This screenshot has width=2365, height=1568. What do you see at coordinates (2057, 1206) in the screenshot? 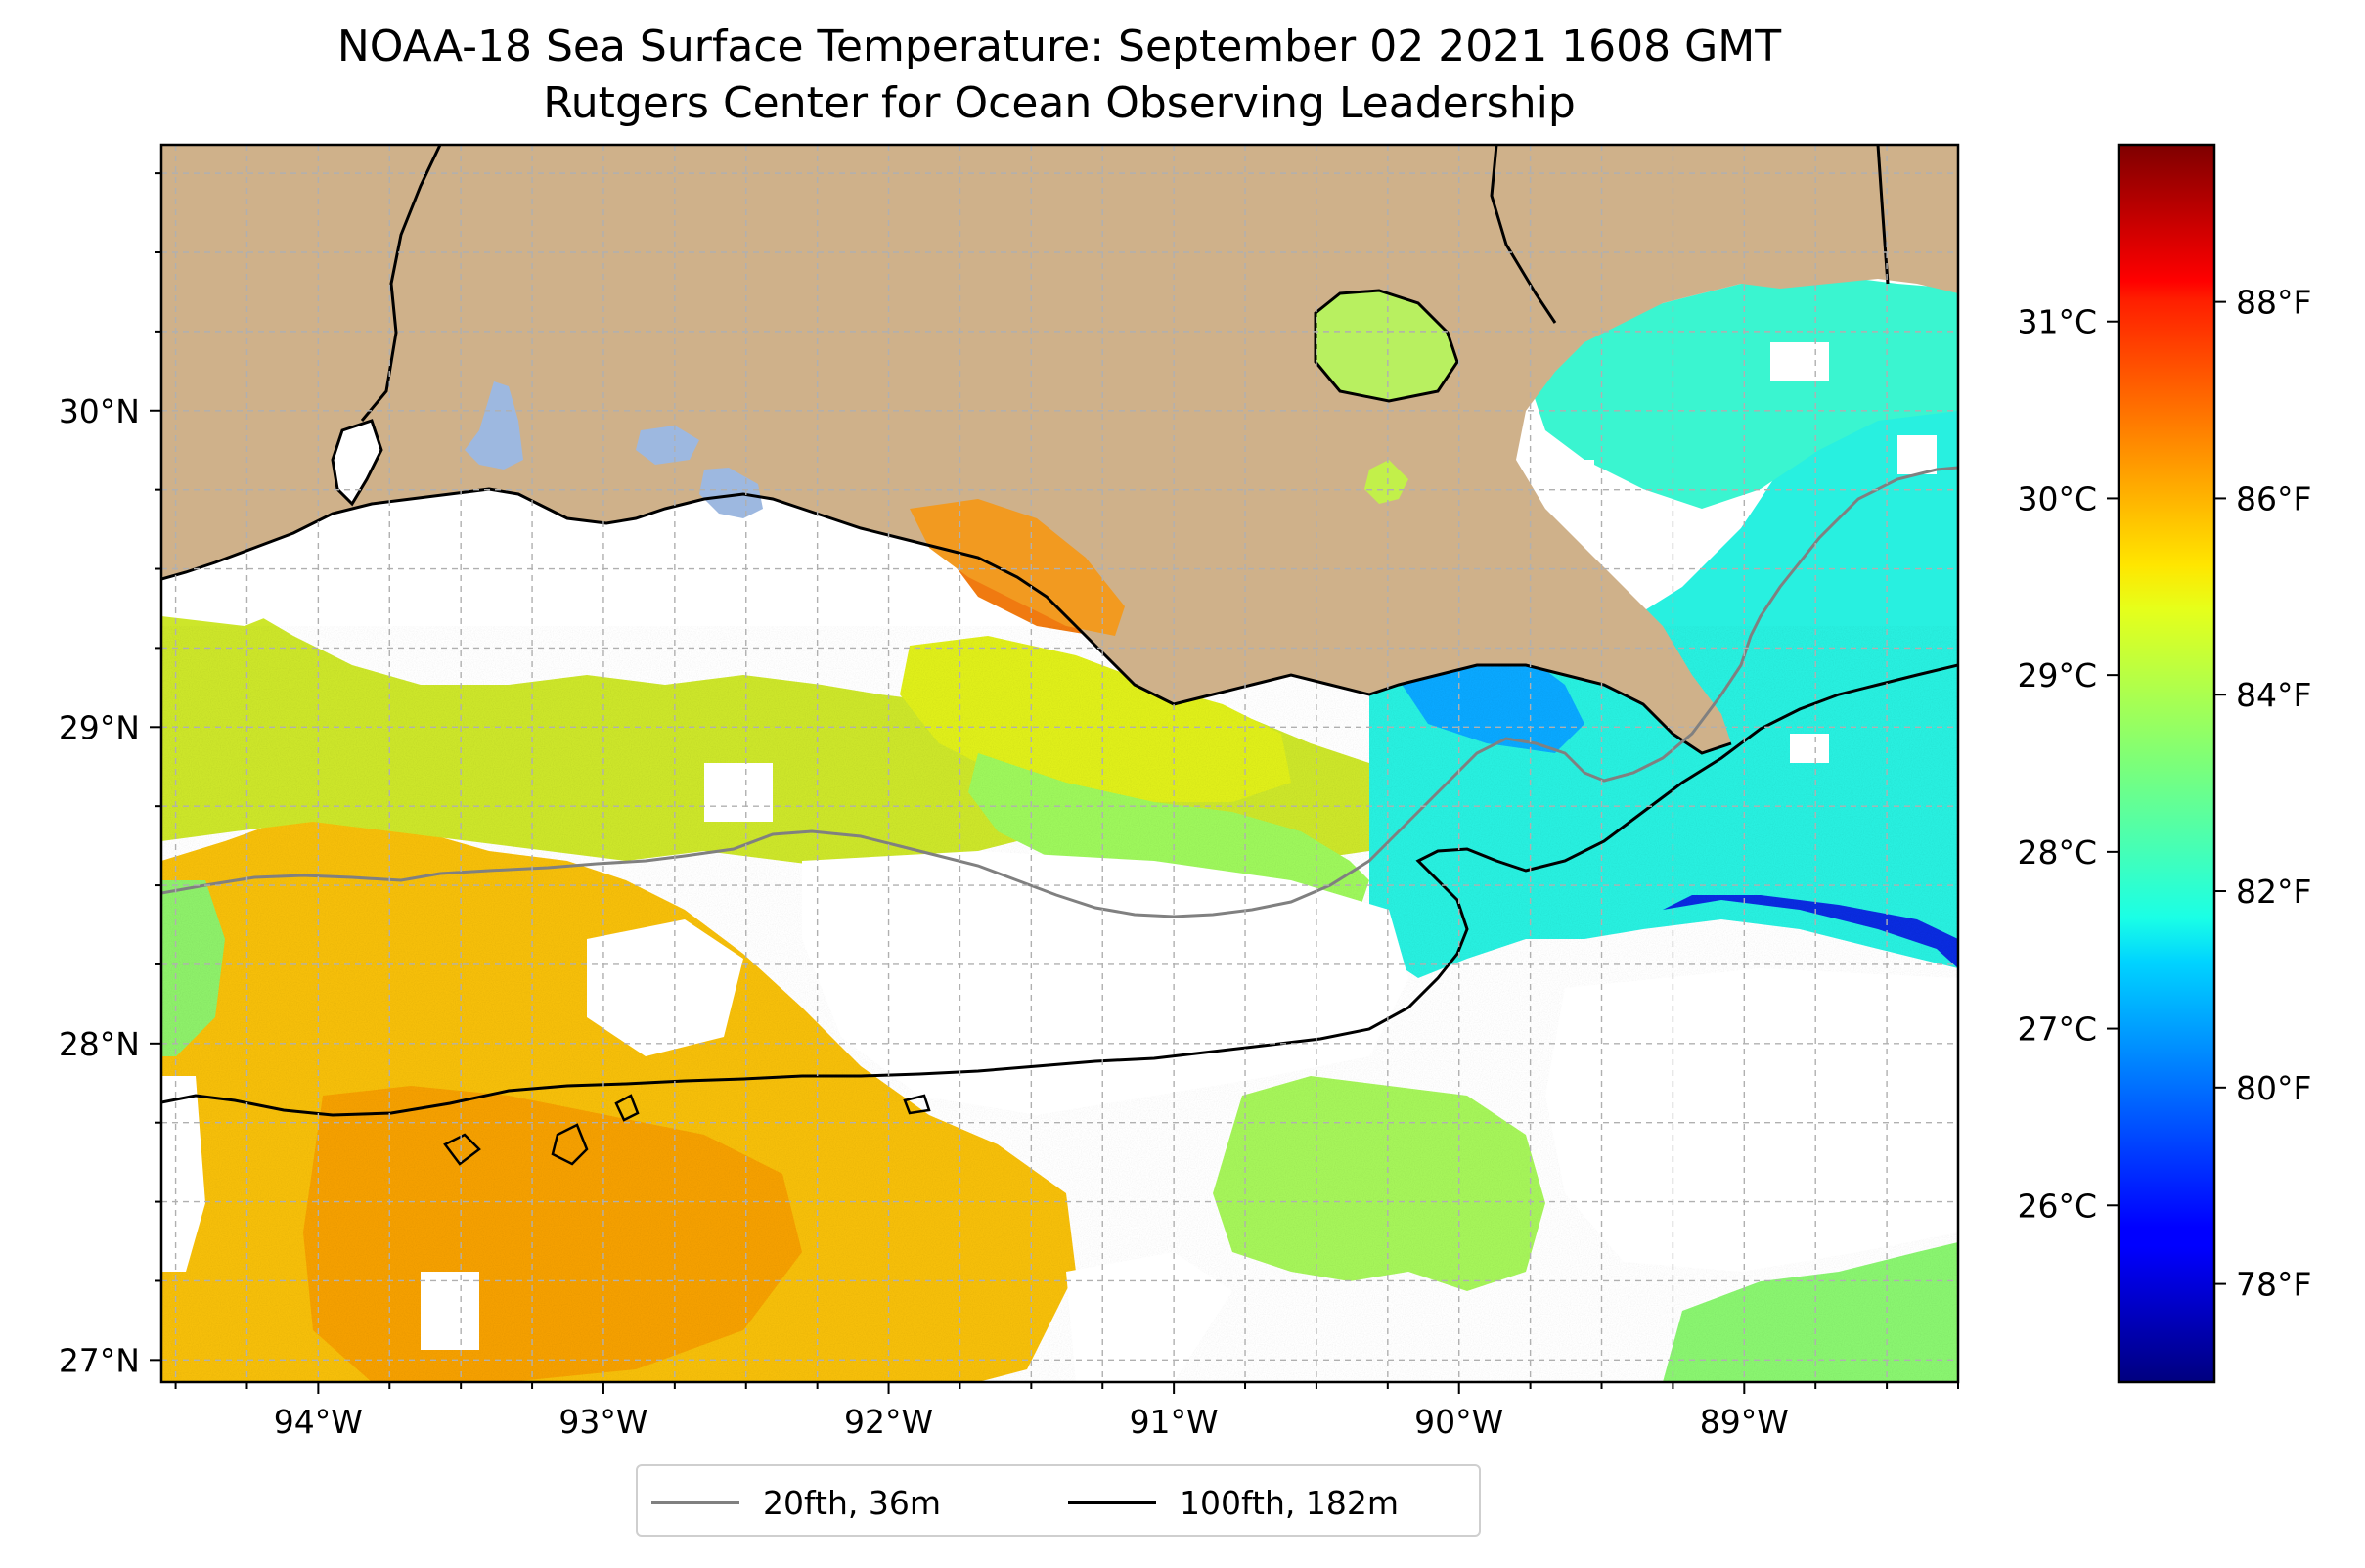
I see `celsius-tick-label: 26°C` at bounding box center [2057, 1206].